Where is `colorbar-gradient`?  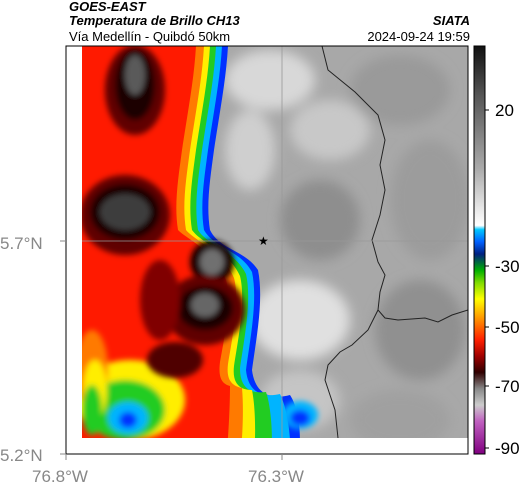 colorbar-gradient is located at coordinates (479, 250).